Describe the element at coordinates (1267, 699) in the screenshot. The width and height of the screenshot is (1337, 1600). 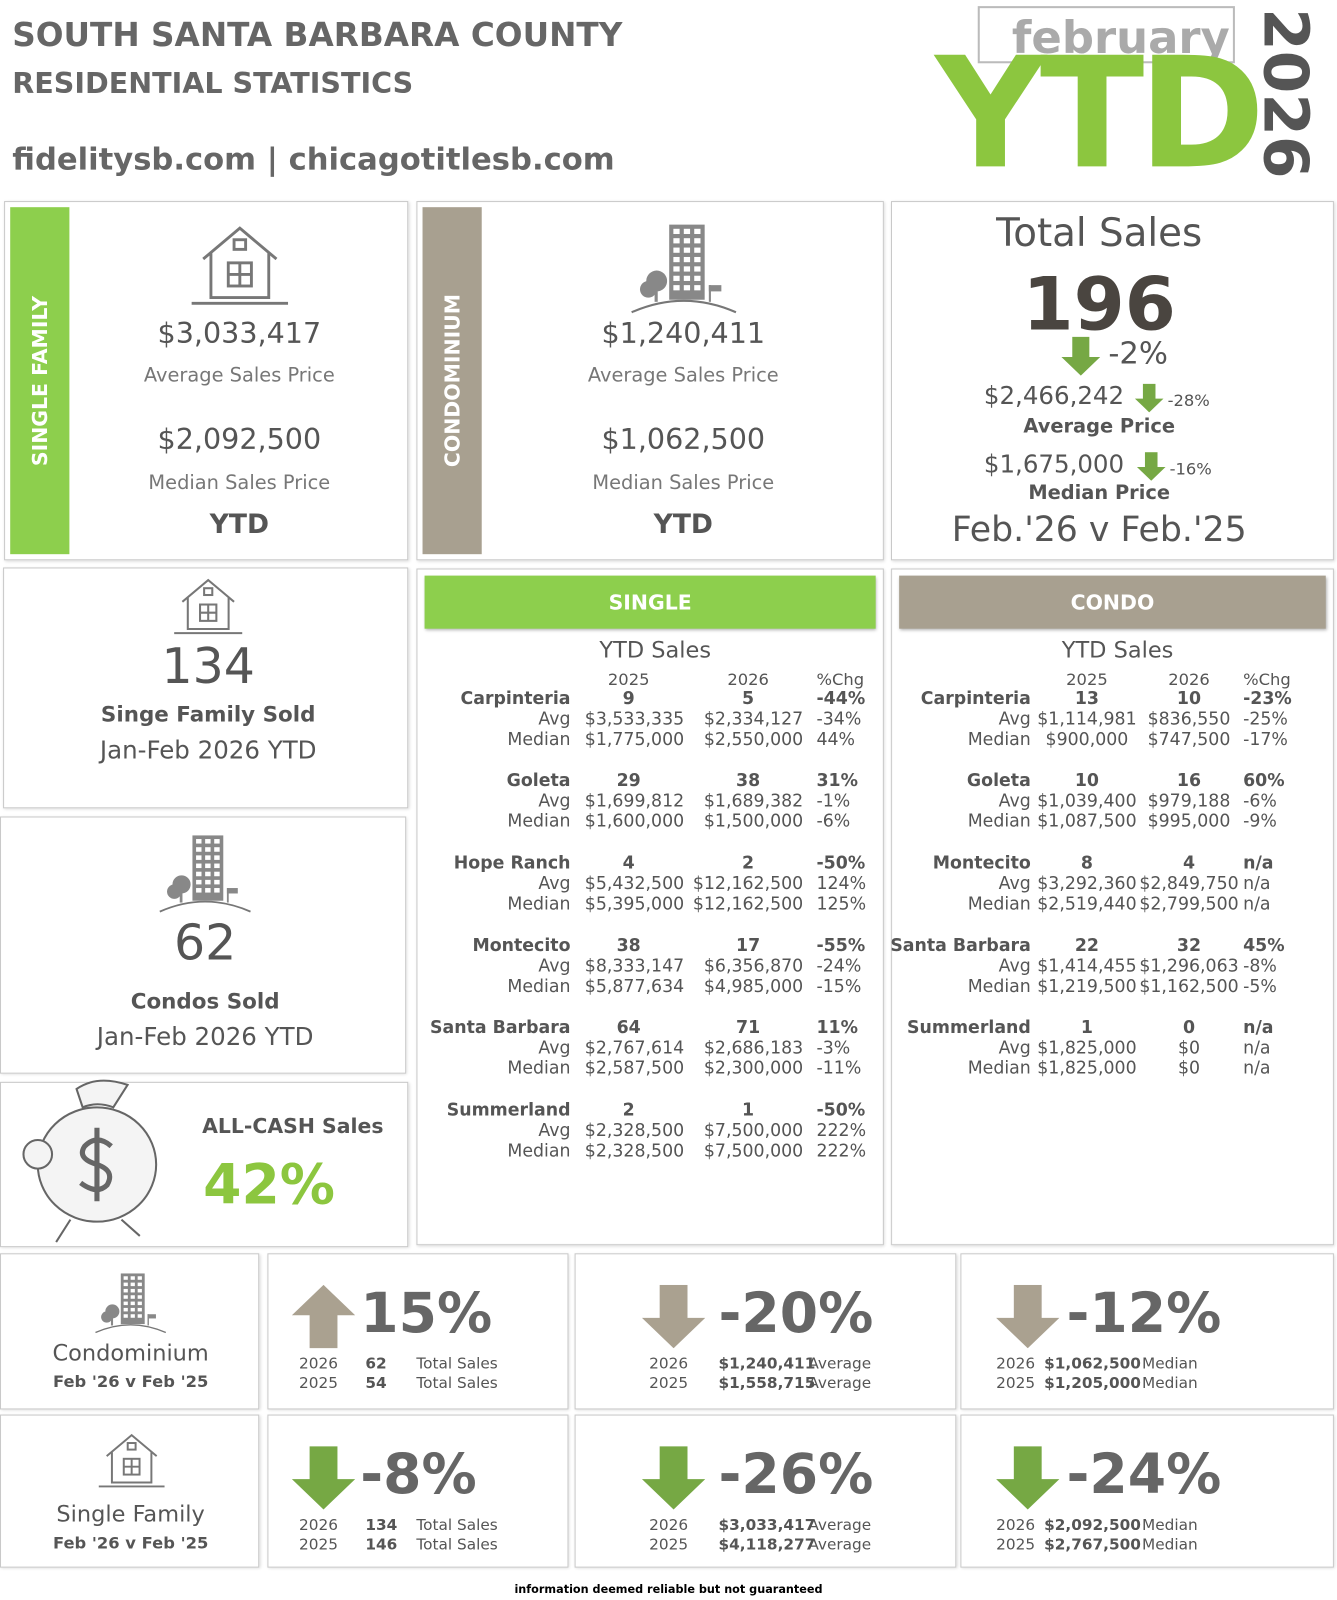
I see `sales-change: -23%` at that location.